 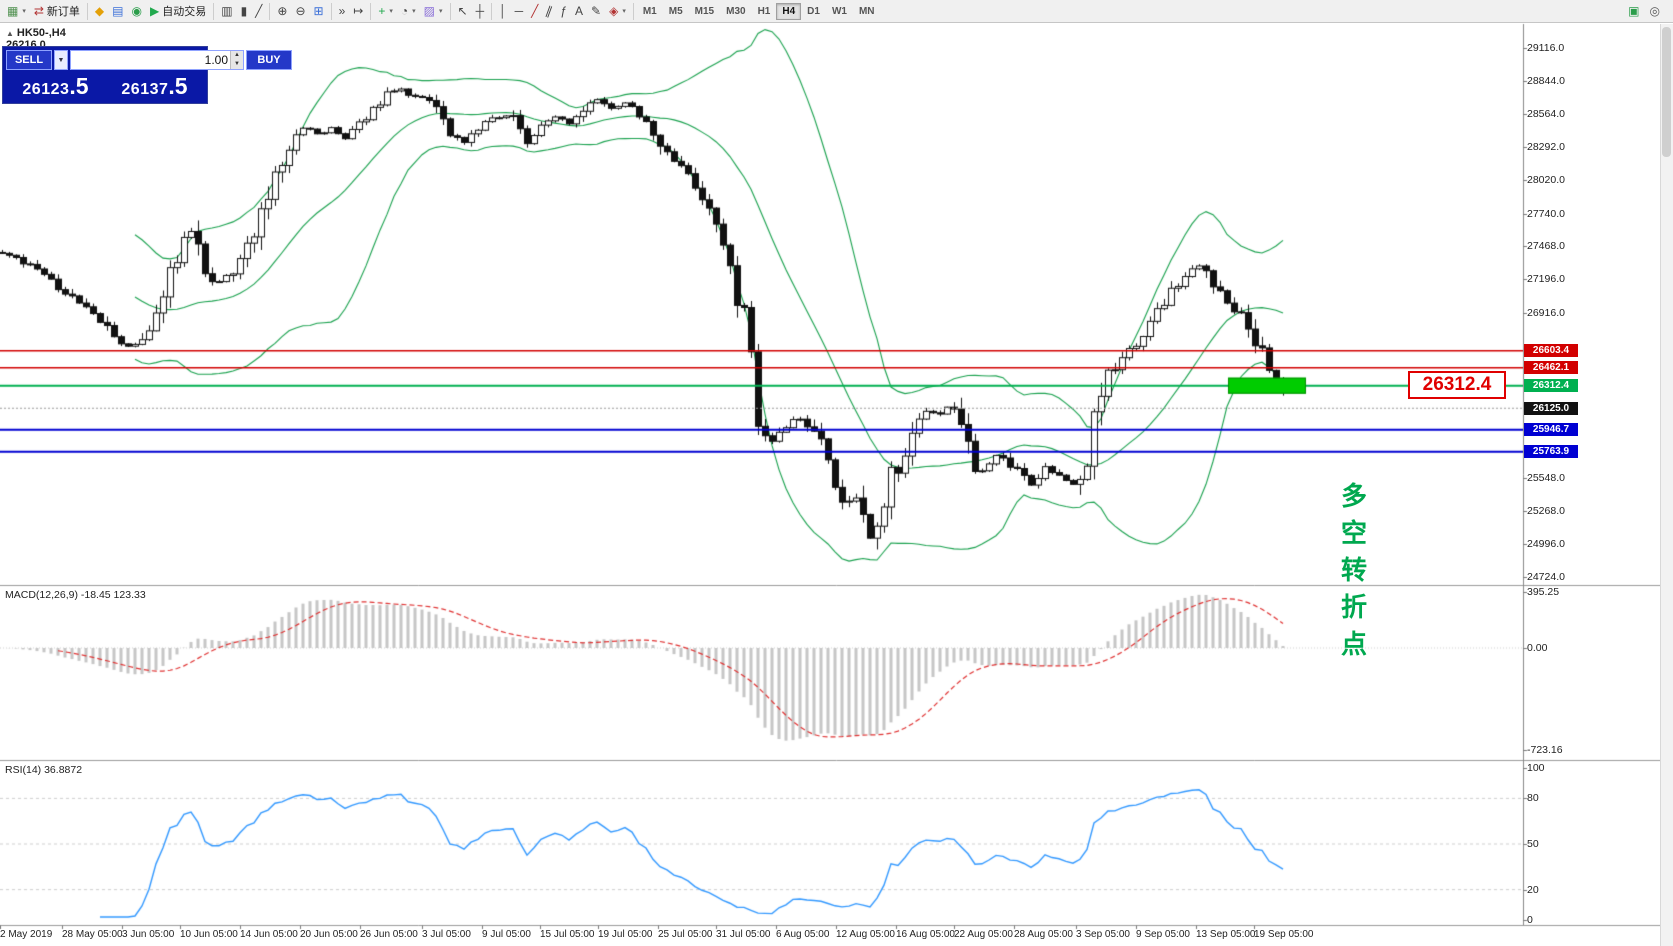 I want to click on bar-chart-button: ▥, so click(x=226, y=11).